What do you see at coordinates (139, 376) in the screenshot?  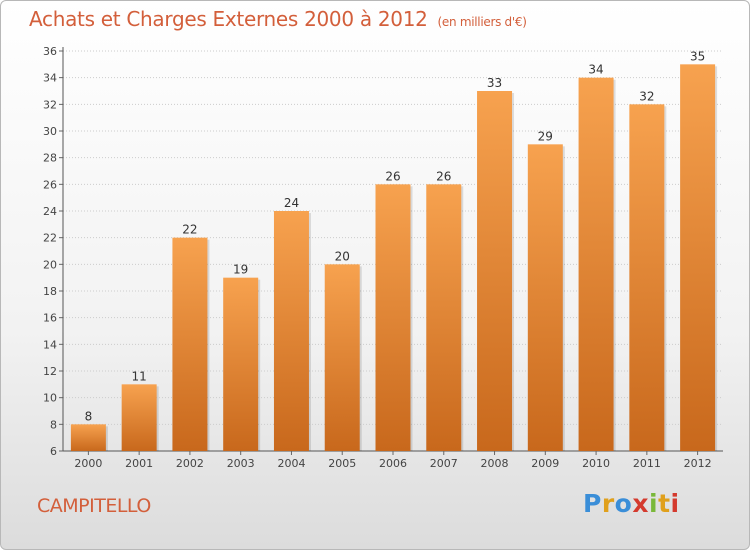 I see `bar-value-label: 11` at bounding box center [139, 376].